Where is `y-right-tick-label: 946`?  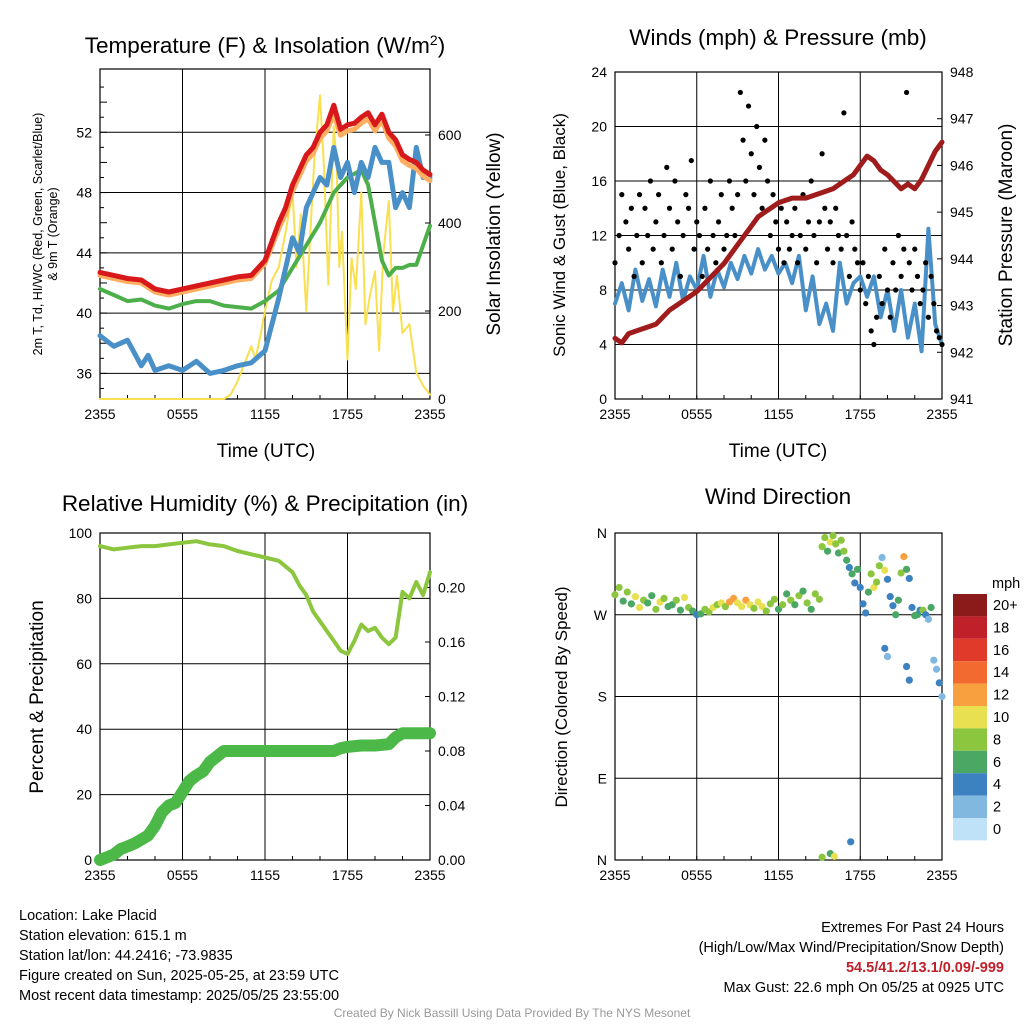
y-right-tick-label: 946 is located at coordinates (962, 165).